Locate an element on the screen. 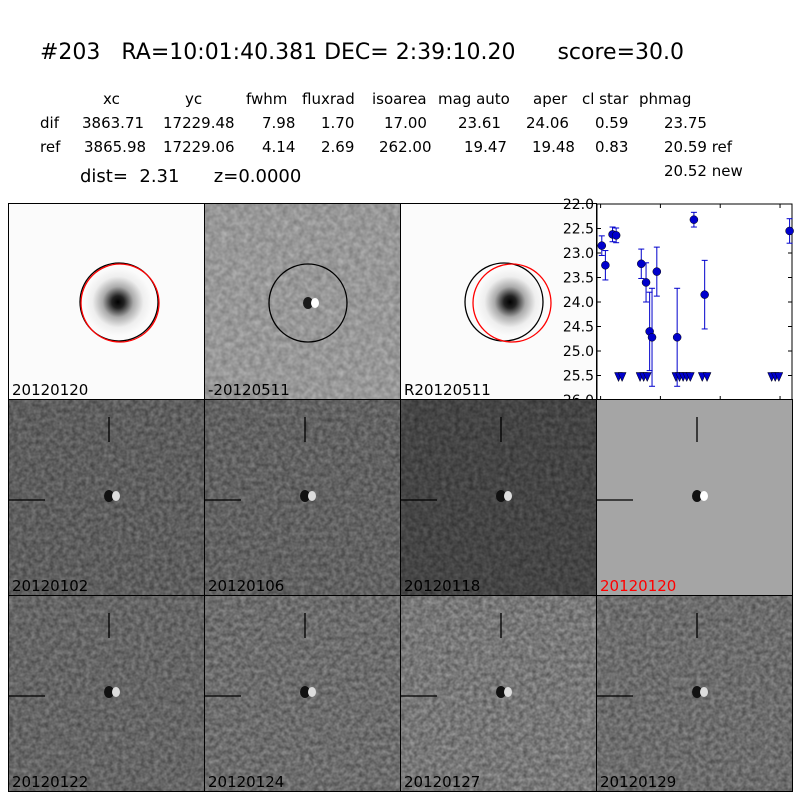 This screenshot has width=800, height=800. cell: 17.00 is located at coordinates (405, 123).